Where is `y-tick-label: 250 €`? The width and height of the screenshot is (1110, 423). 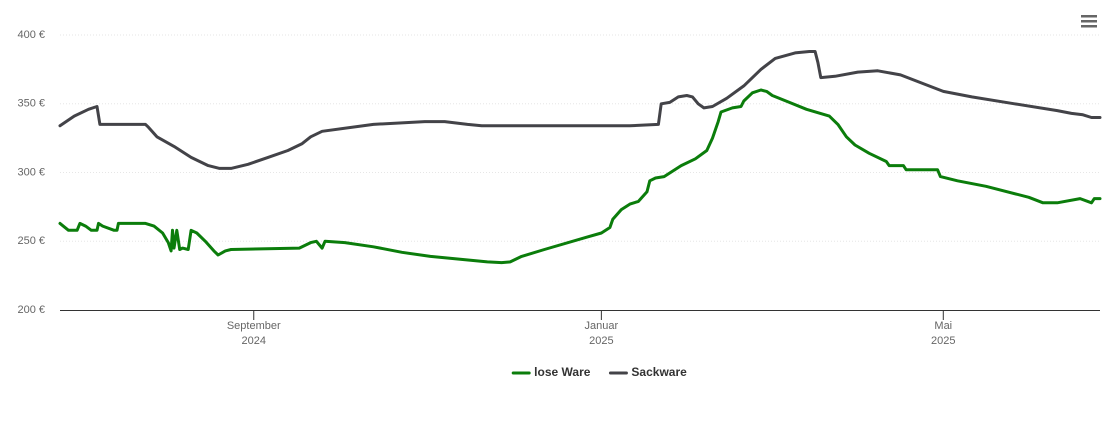
y-tick-label: 250 € is located at coordinates (31, 241).